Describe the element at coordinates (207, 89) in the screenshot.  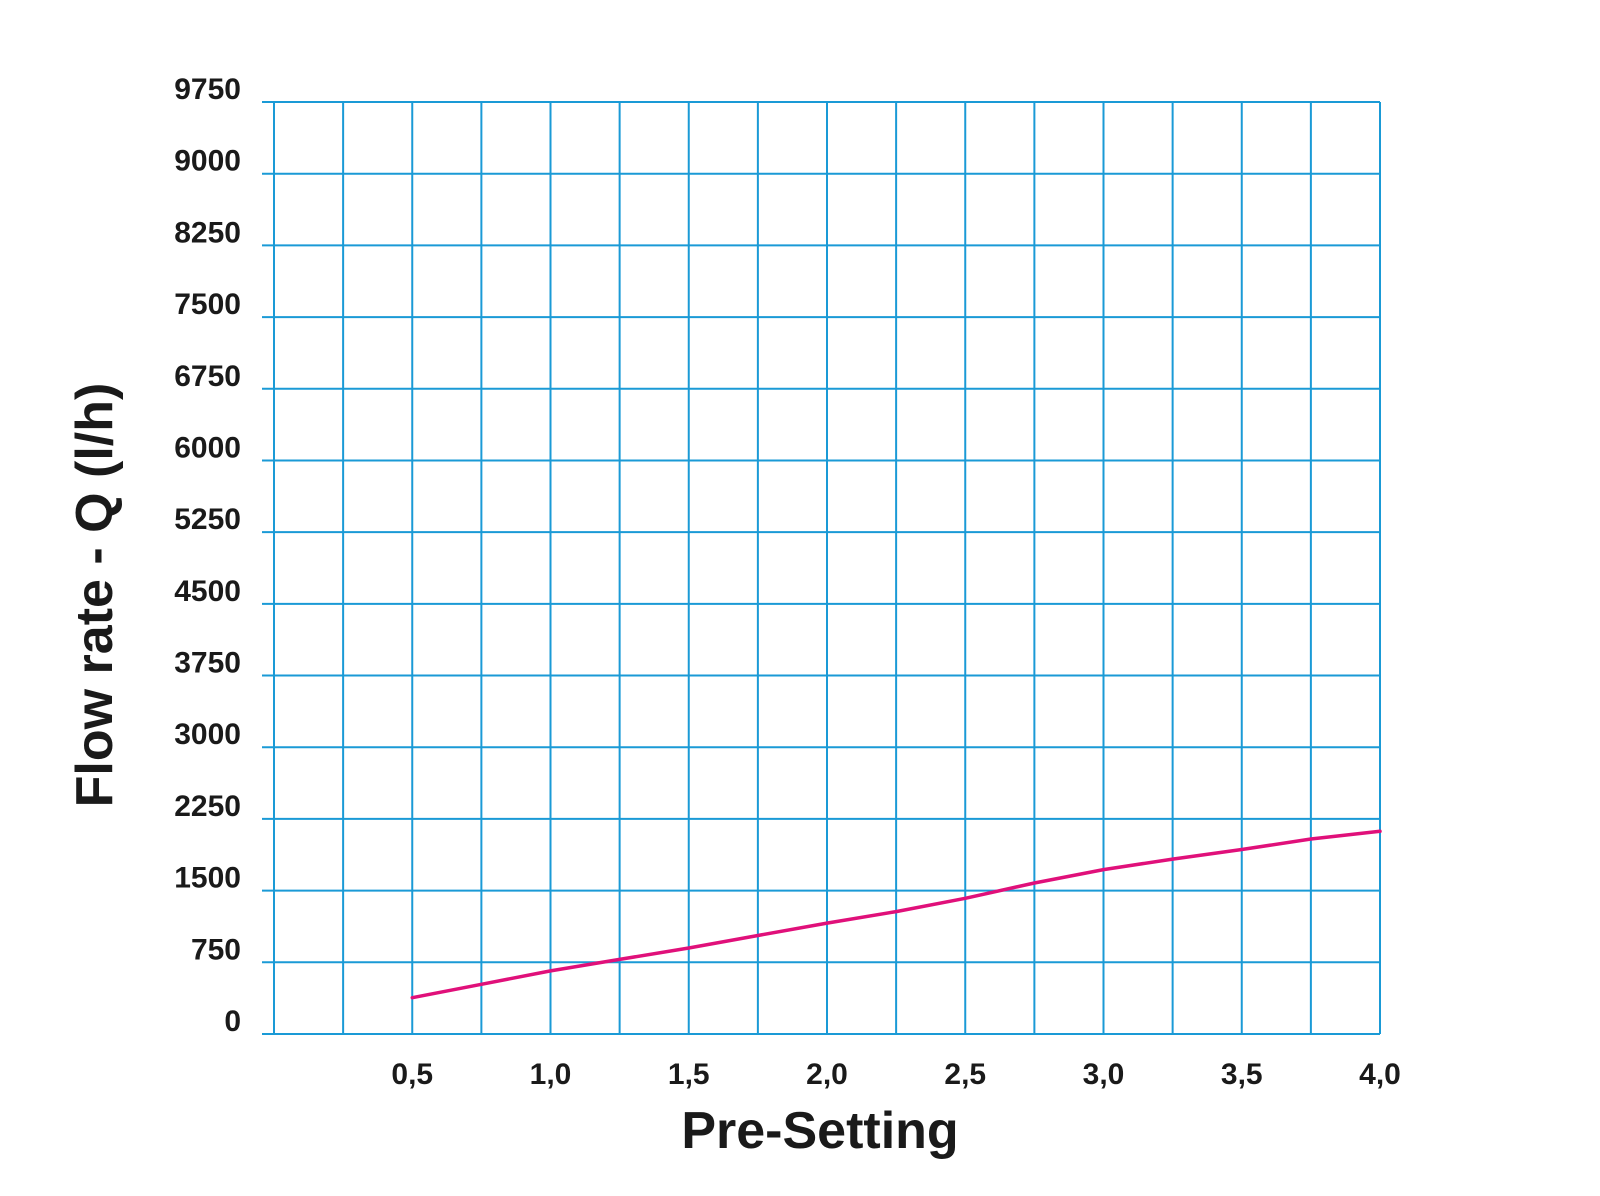
I see `y-tick-label-13: 9750` at that location.